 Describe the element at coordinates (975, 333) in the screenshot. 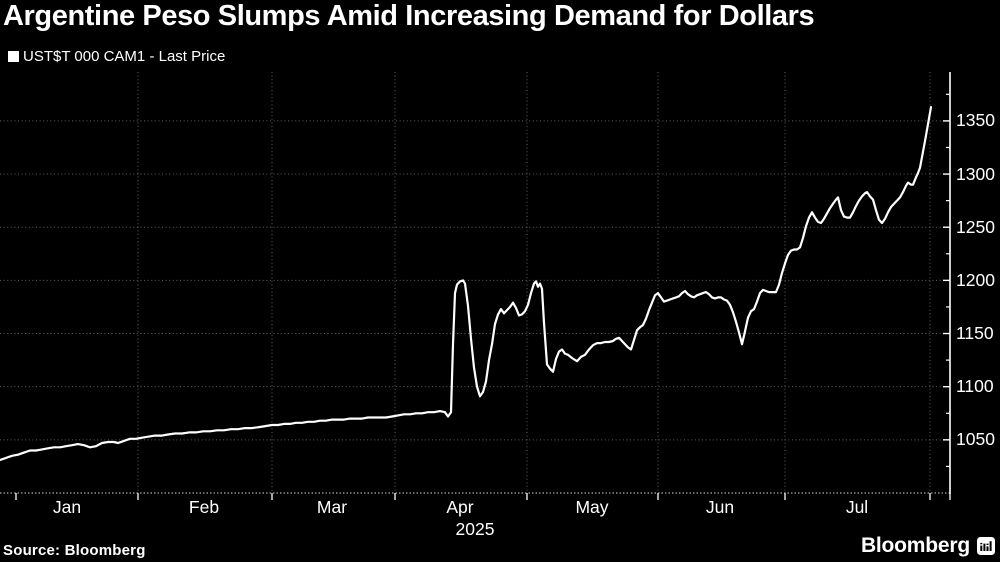

I see `y-axis-tick-label: 1150` at that location.